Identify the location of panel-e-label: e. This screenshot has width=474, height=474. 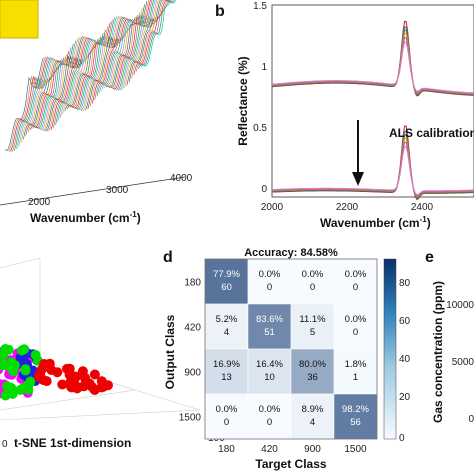
(429, 257).